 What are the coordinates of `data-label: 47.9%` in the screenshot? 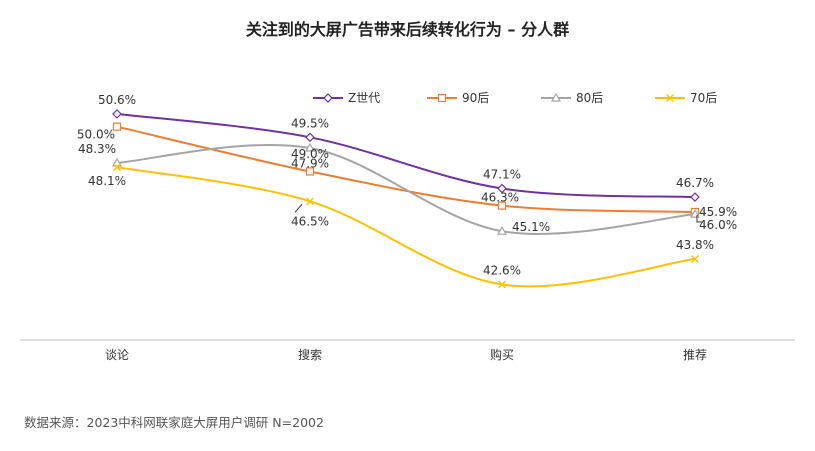 It's located at (310, 163).